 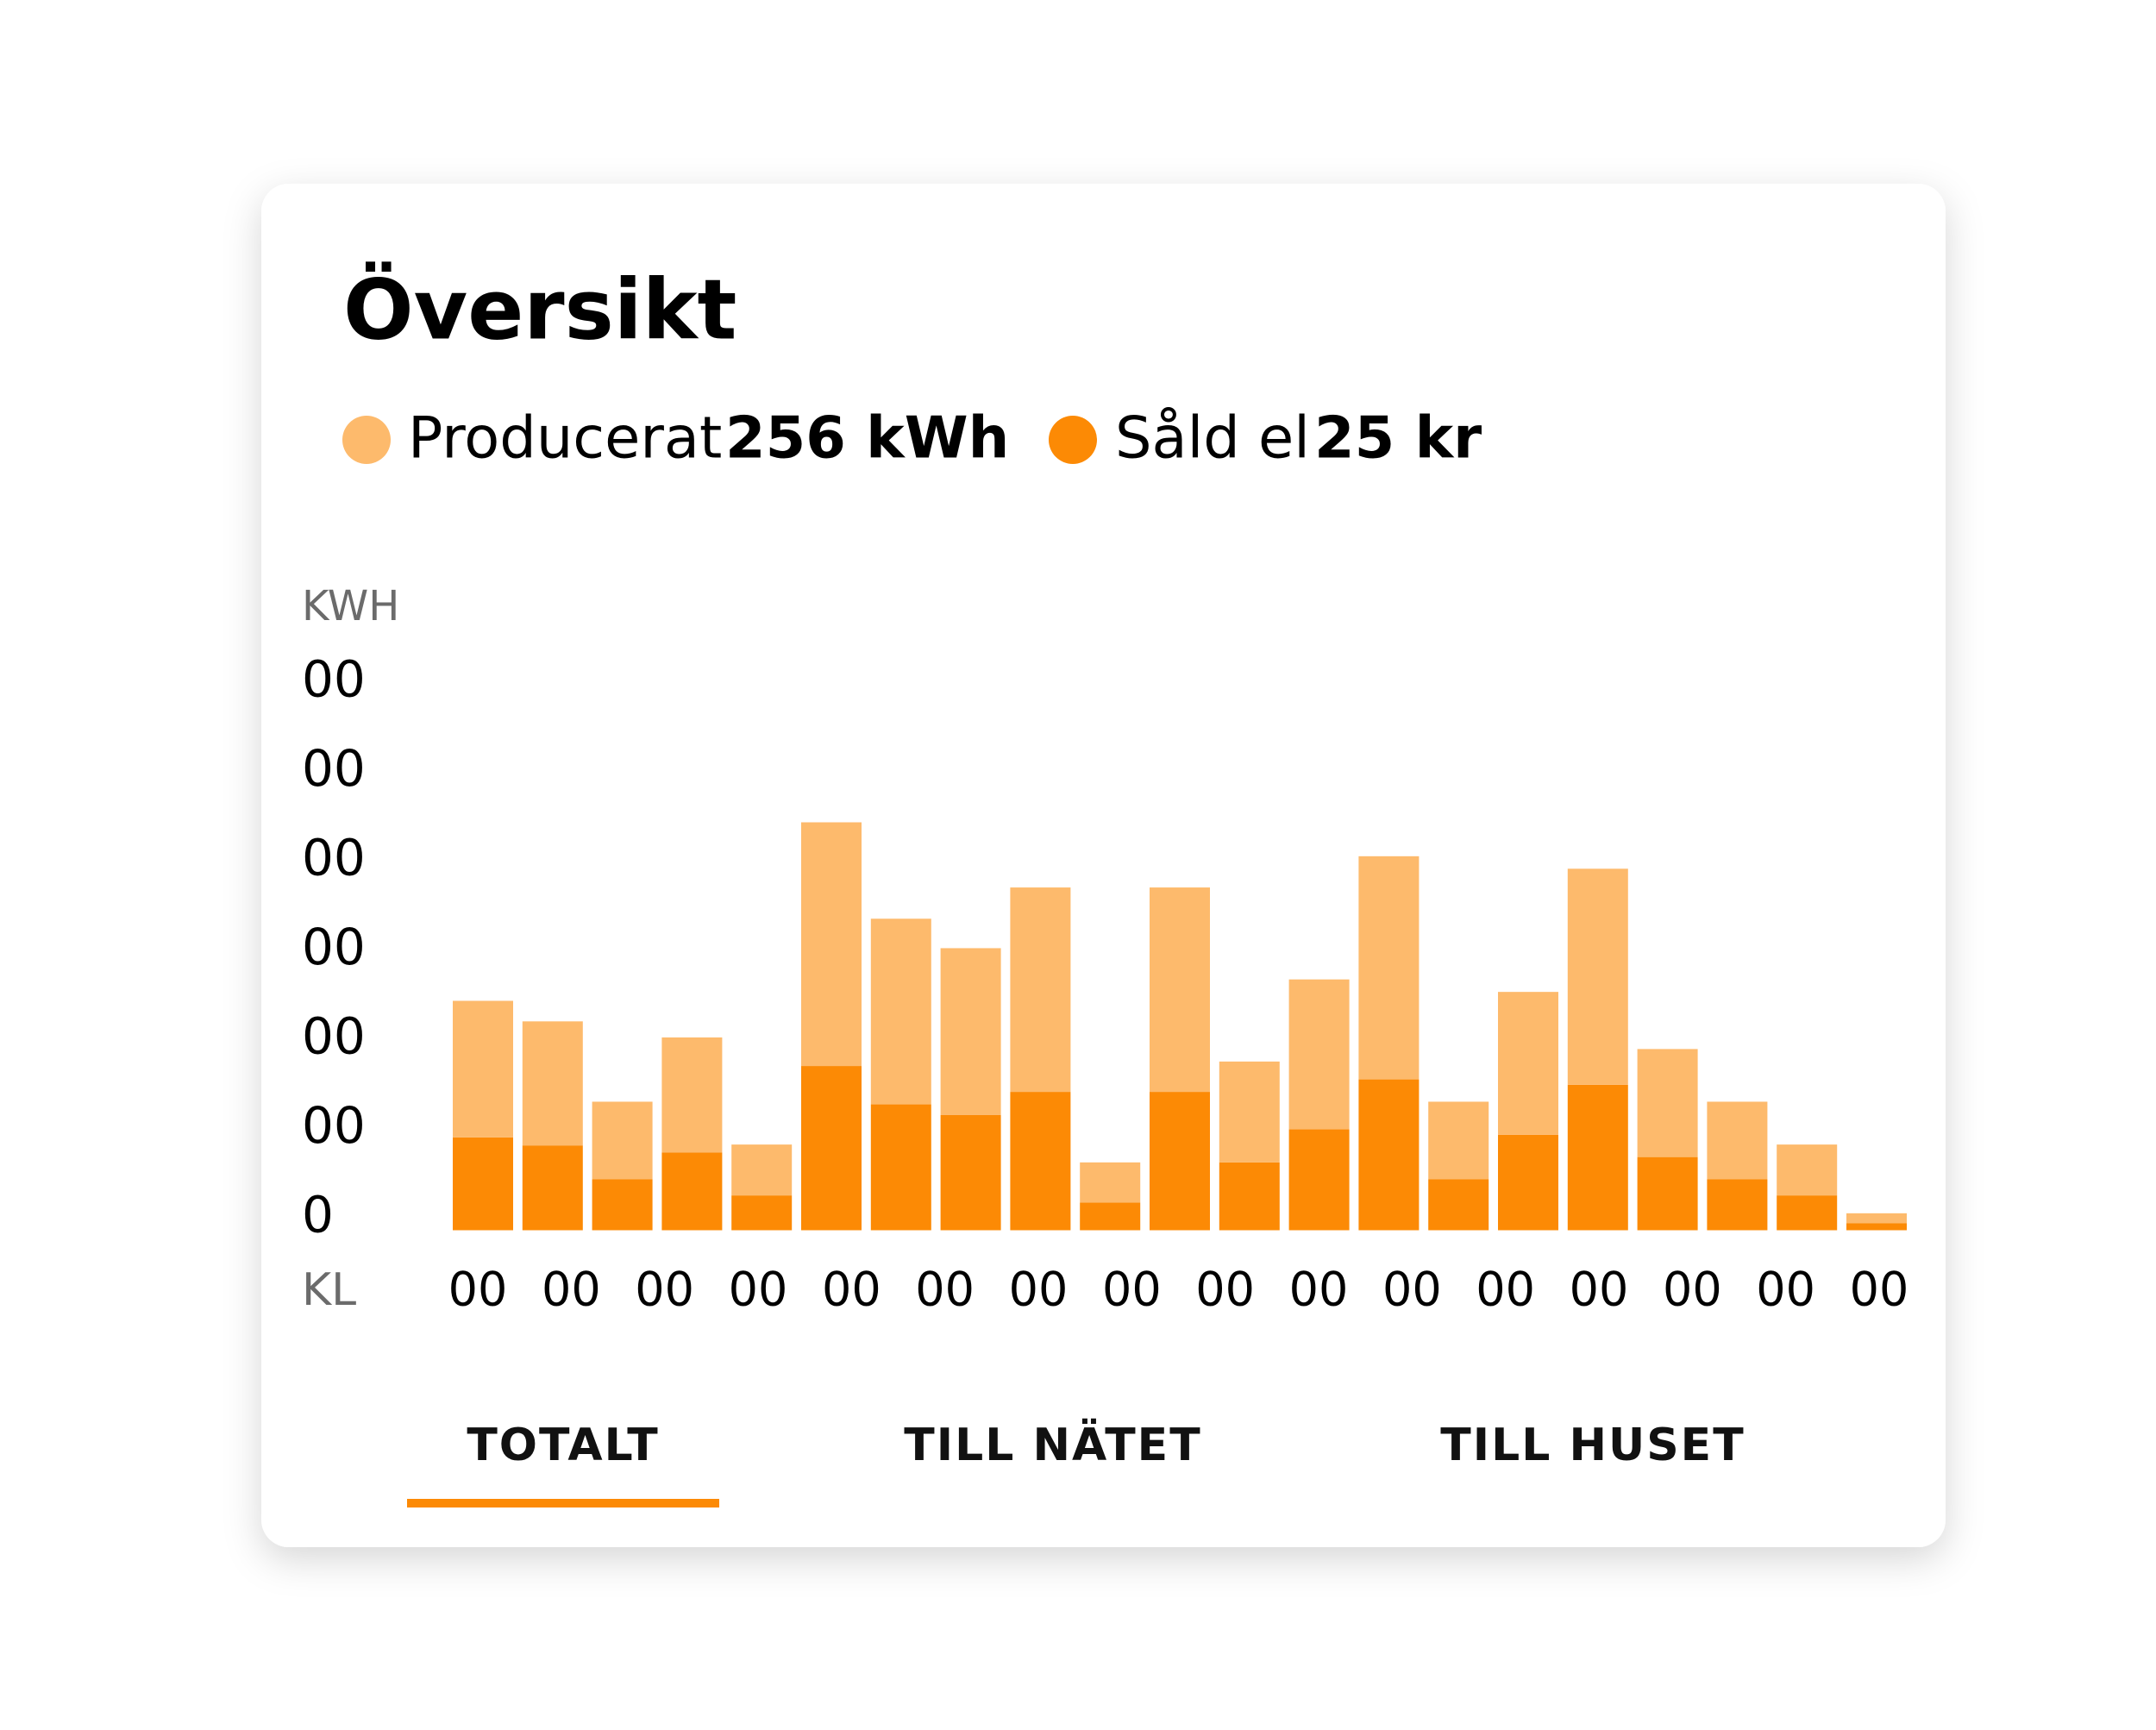 I want to click on x-axis-label: KL, so click(x=329, y=1290).